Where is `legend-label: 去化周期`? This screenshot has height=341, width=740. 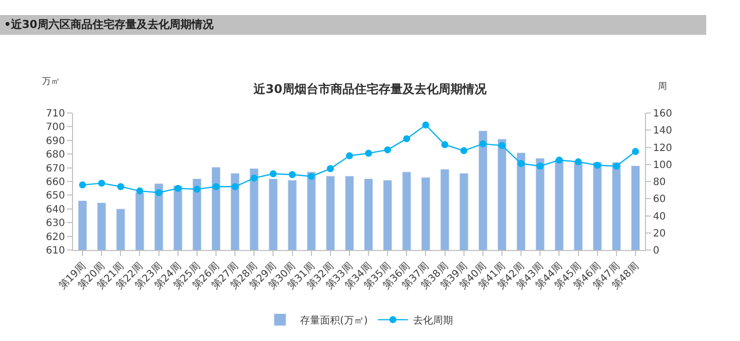 legend-label: 去化周期 is located at coordinates (432, 320).